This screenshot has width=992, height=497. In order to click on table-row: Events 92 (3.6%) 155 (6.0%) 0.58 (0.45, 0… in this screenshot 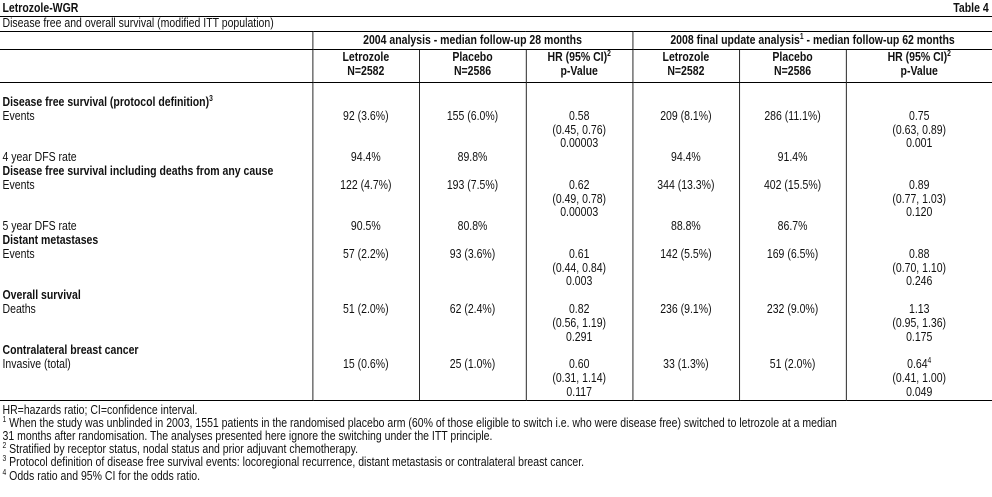, I will do `click(496, 130)`.